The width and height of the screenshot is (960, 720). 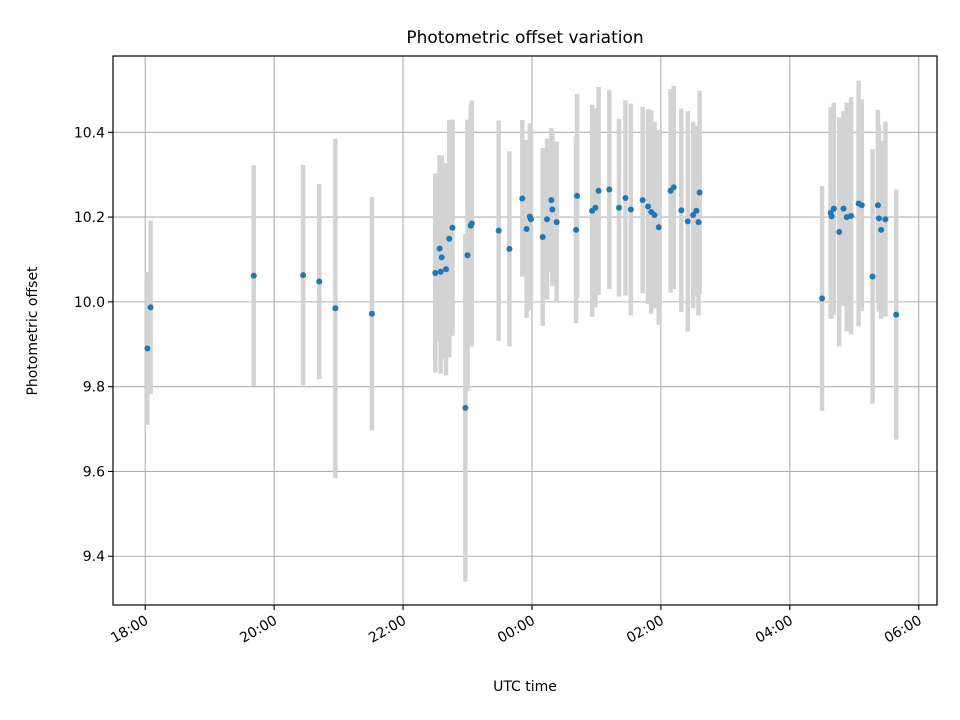 I want to click on y-tick-label: 9.4, so click(x=94, y=557).